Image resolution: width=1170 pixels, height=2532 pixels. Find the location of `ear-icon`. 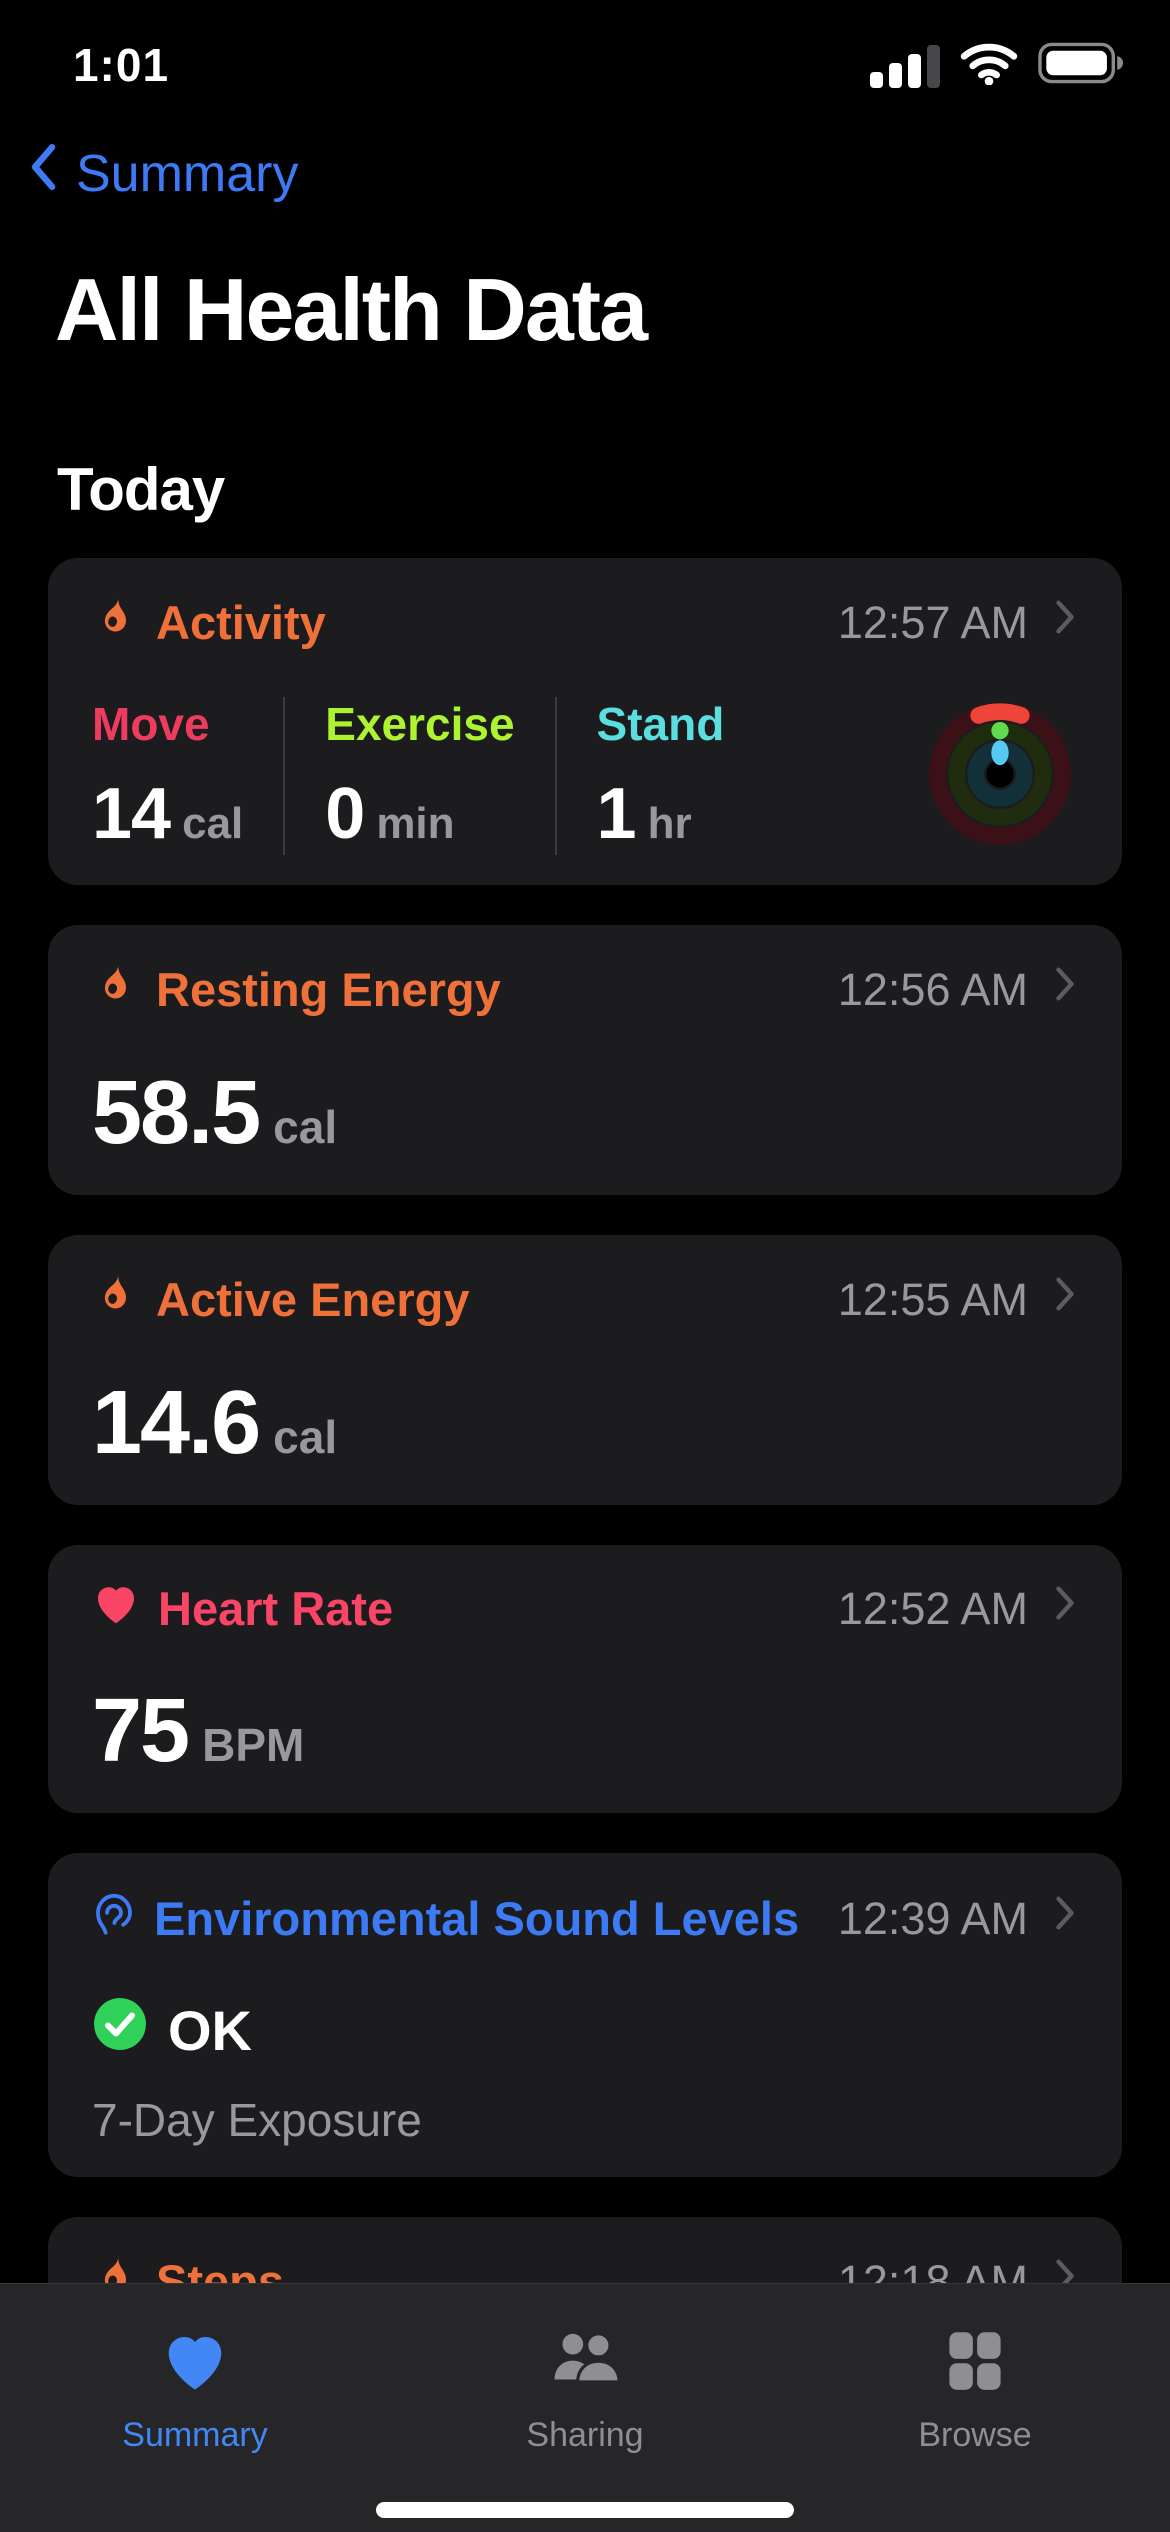

ear-icon is located at coordinates (114, 1918).